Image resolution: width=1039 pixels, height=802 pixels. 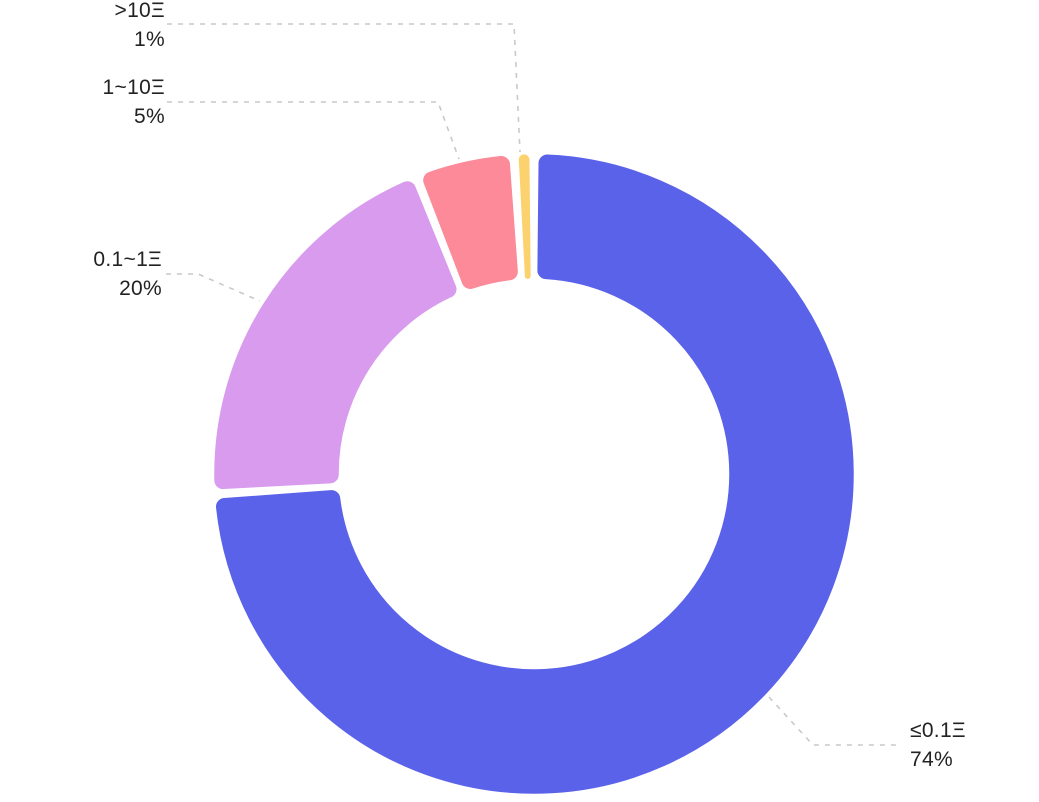 What do you see at coordinates (931, 759) in the screenshot?
I see `callout-percent-label: 74%` at bounding box center [931, 759].